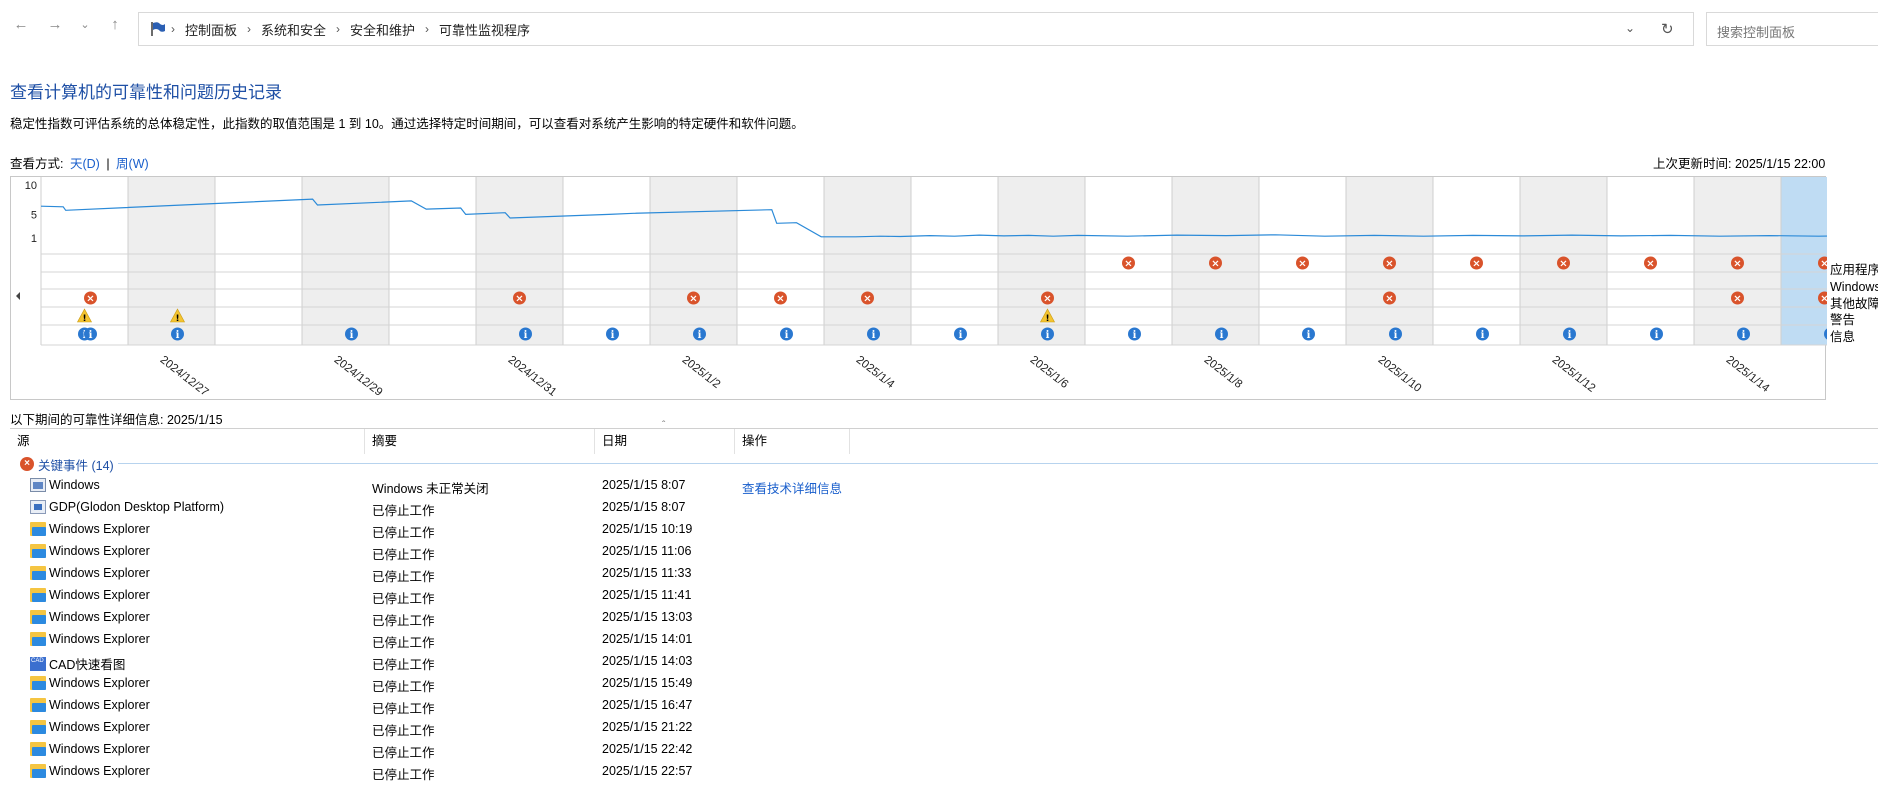 Image resolution: width=1878 pixels, height=788 pixels. Describe the element at coordinates (485, 30) in the screenshot. I see `breadcrumb-reliability-monitor: 可靠性监视程序` at that location.